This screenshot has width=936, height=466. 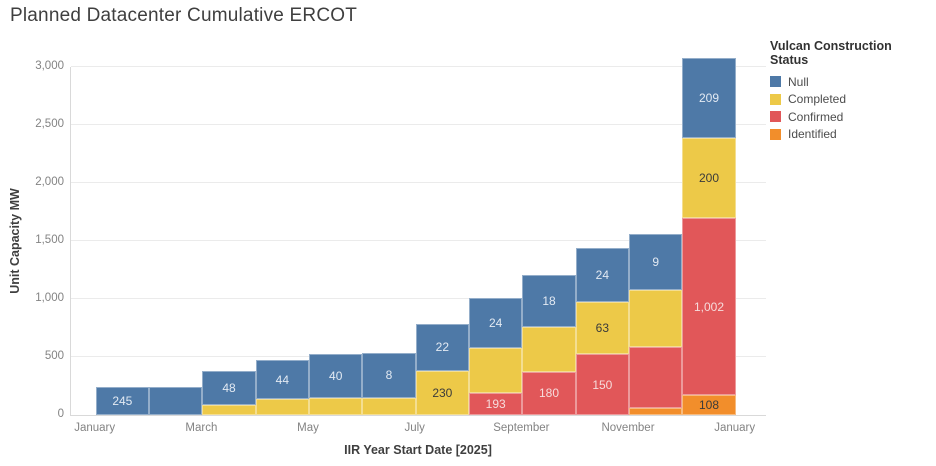 What do you see at coordinates (628, 428) in the screenshot?
I see `x-tick-label-5: November` at bounding box center [628, 428].